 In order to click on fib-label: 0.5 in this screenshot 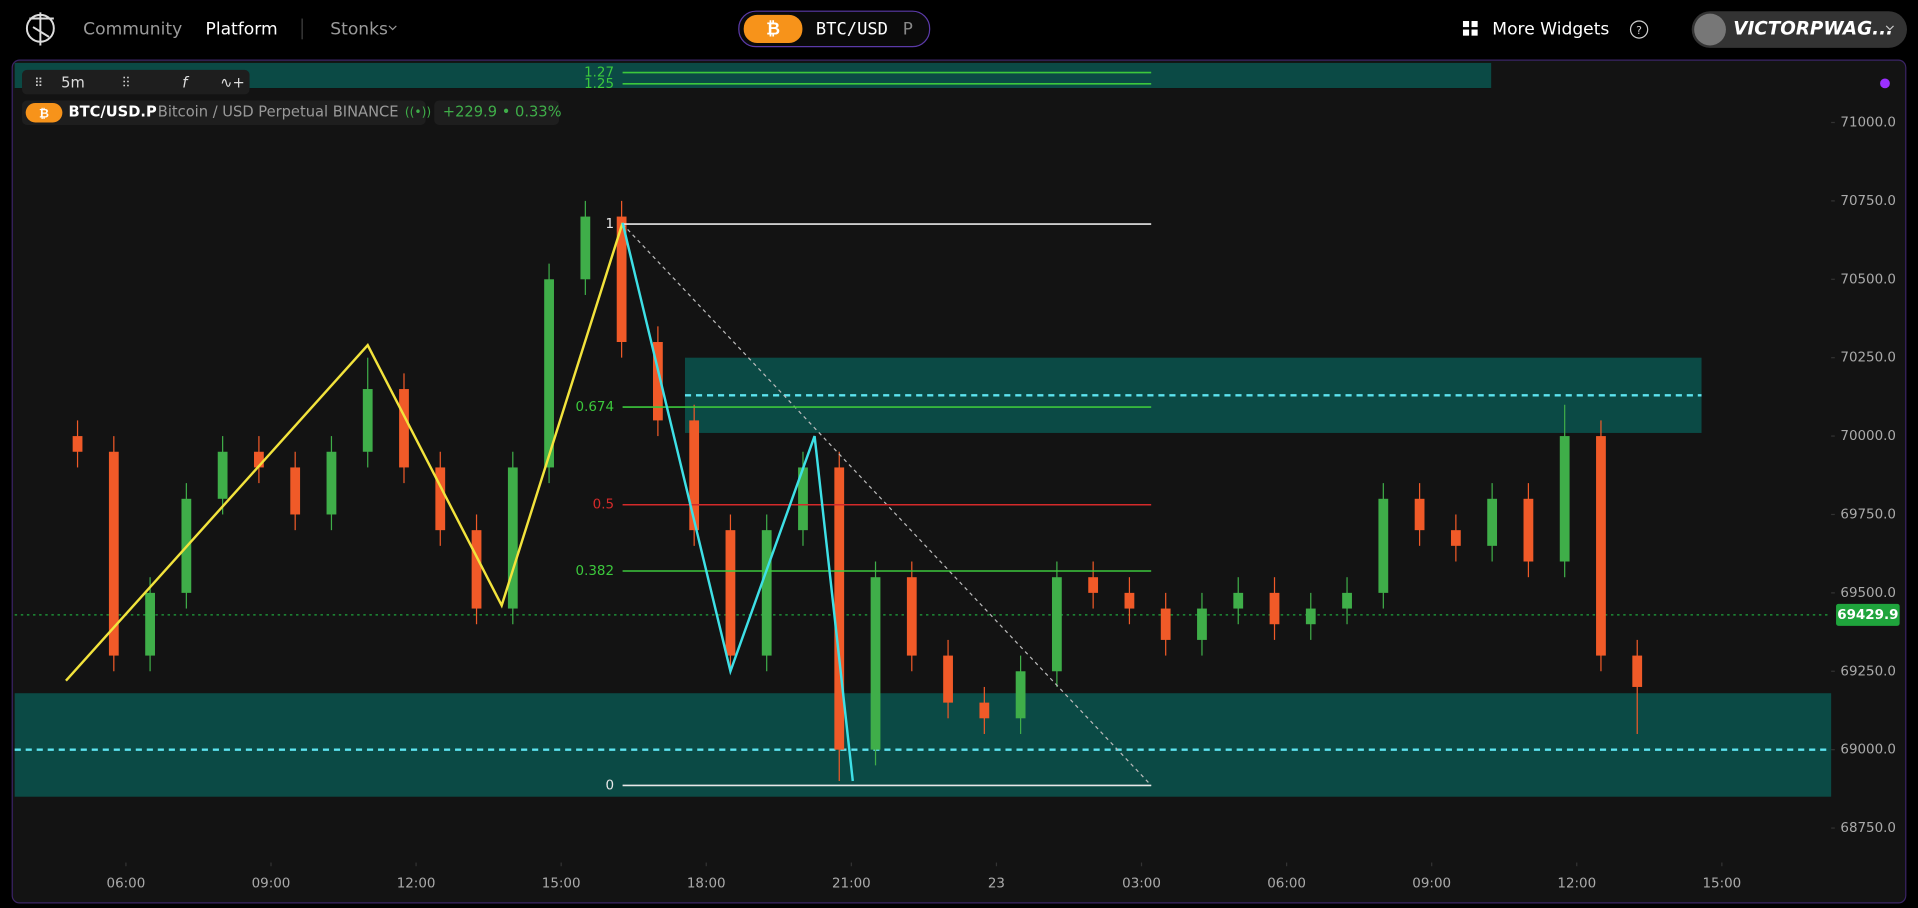, I will do `click(603, 505)`.